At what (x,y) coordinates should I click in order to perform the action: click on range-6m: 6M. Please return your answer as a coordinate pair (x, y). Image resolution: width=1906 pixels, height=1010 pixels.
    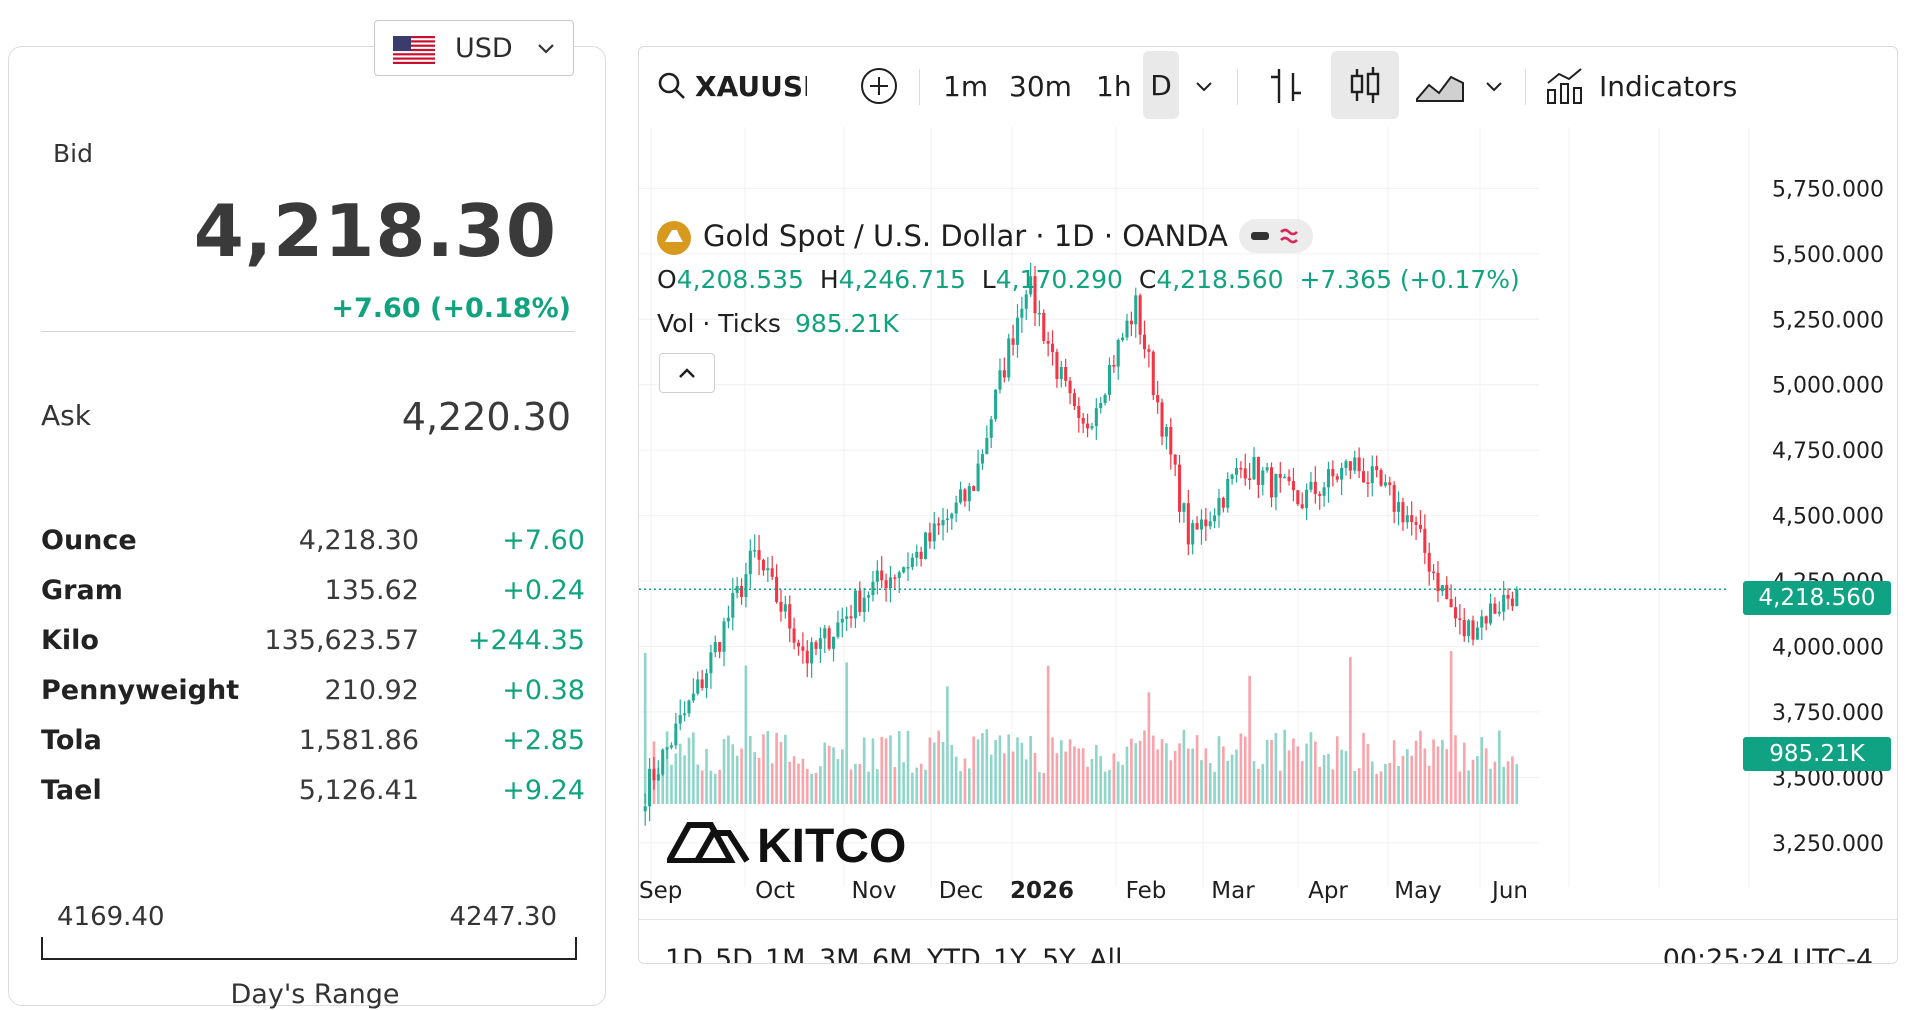
    Looking at the image, I should click on (892, 954).